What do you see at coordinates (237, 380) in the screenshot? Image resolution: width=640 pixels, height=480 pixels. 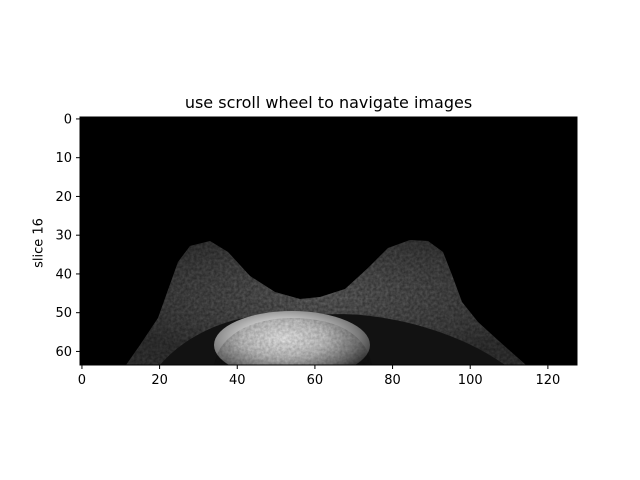 I see `x-tick-label: 40` at bounding box center [237, 380].